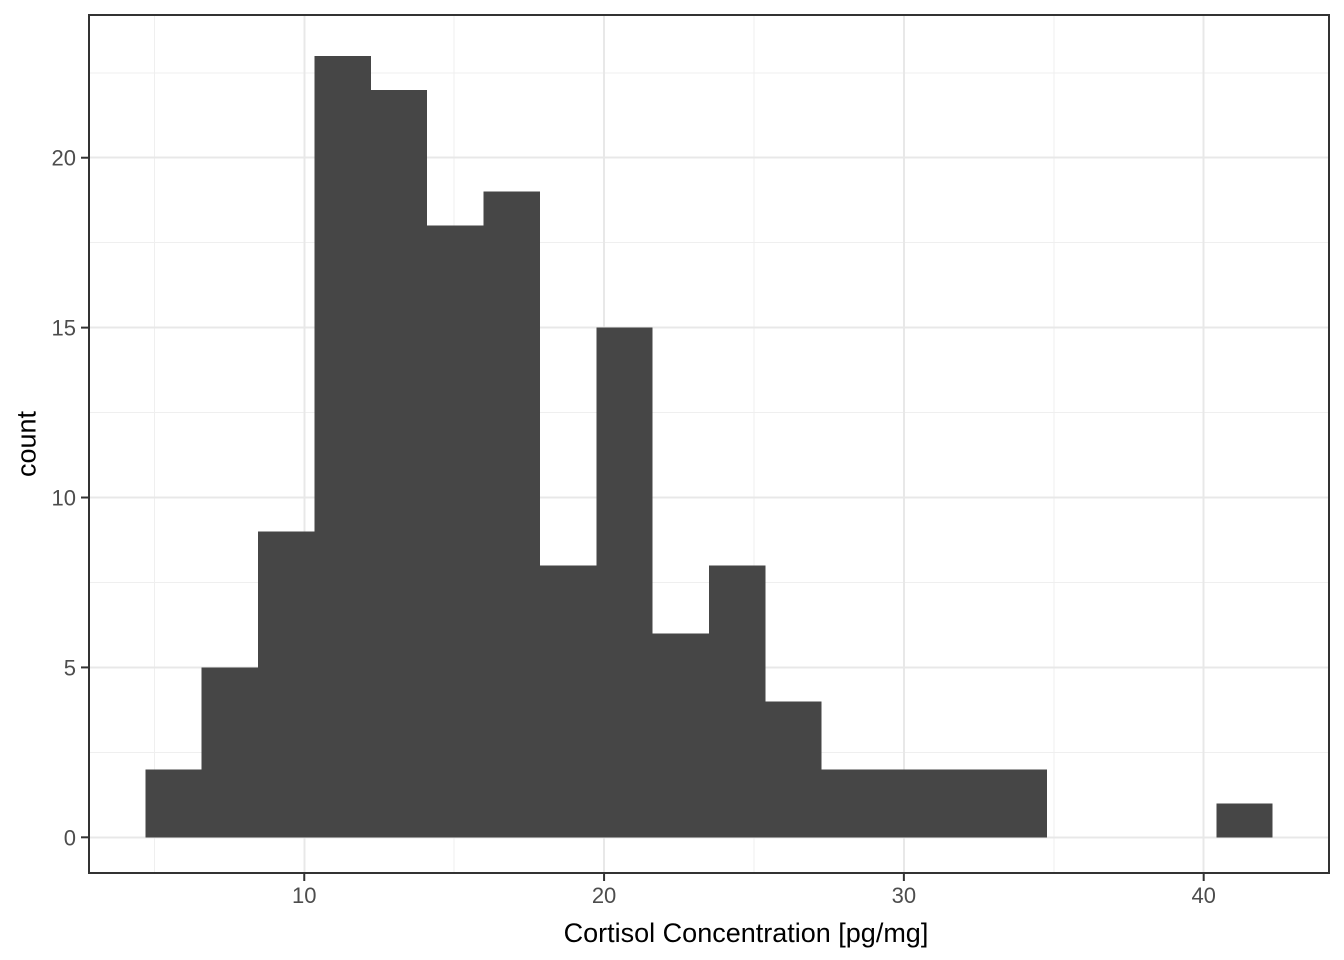 The image size is (1344, 960). What do you see at coordinates (64, 158) in the screenshot?
I see `y-tick-label: 20` at bounding box center [64, 158].